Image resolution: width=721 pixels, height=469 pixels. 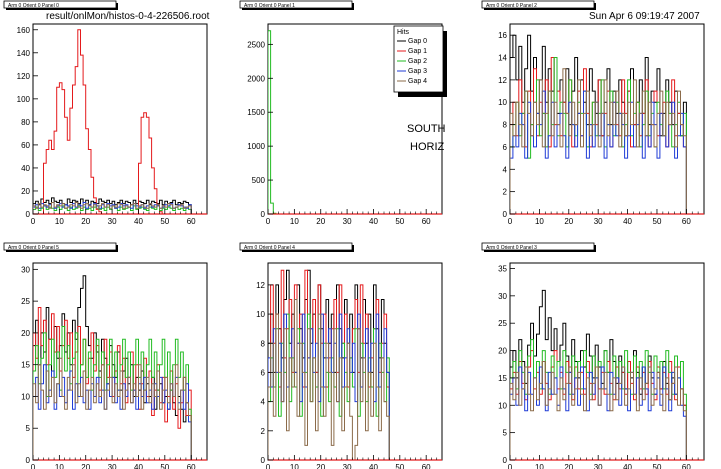 I want to click on y-tick-label: 140, so click(x=24, y=53).